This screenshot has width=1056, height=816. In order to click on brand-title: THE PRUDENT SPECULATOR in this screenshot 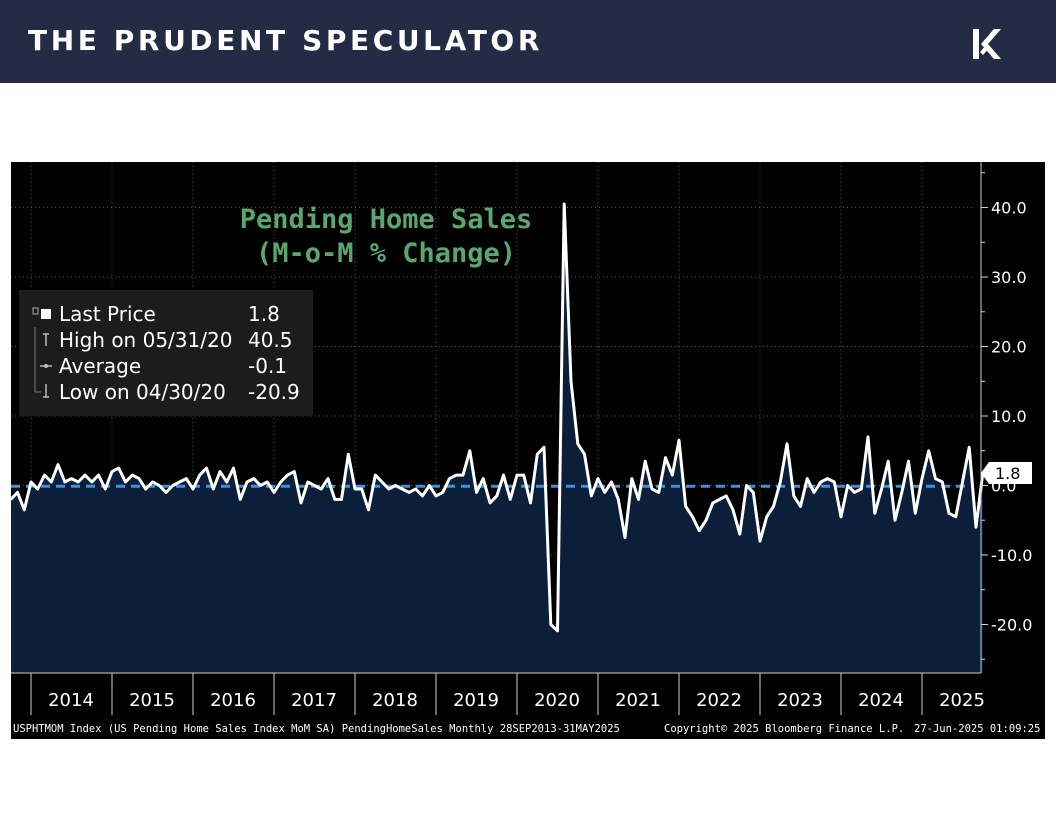, I will do `click(285, 40)`.